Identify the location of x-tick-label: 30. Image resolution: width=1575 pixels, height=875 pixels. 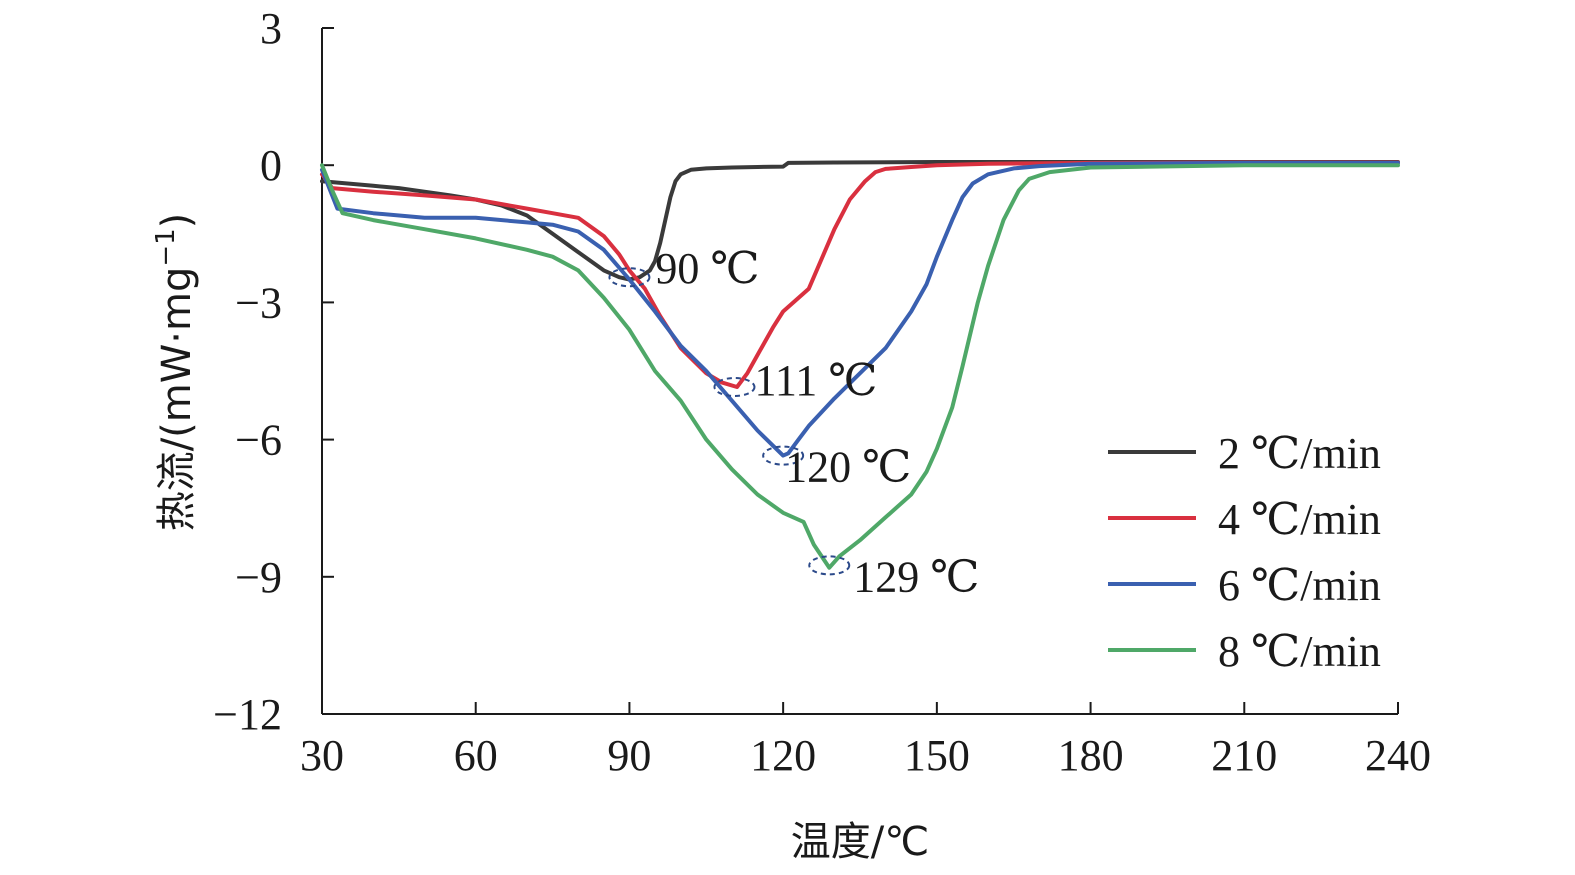
(322, 755).